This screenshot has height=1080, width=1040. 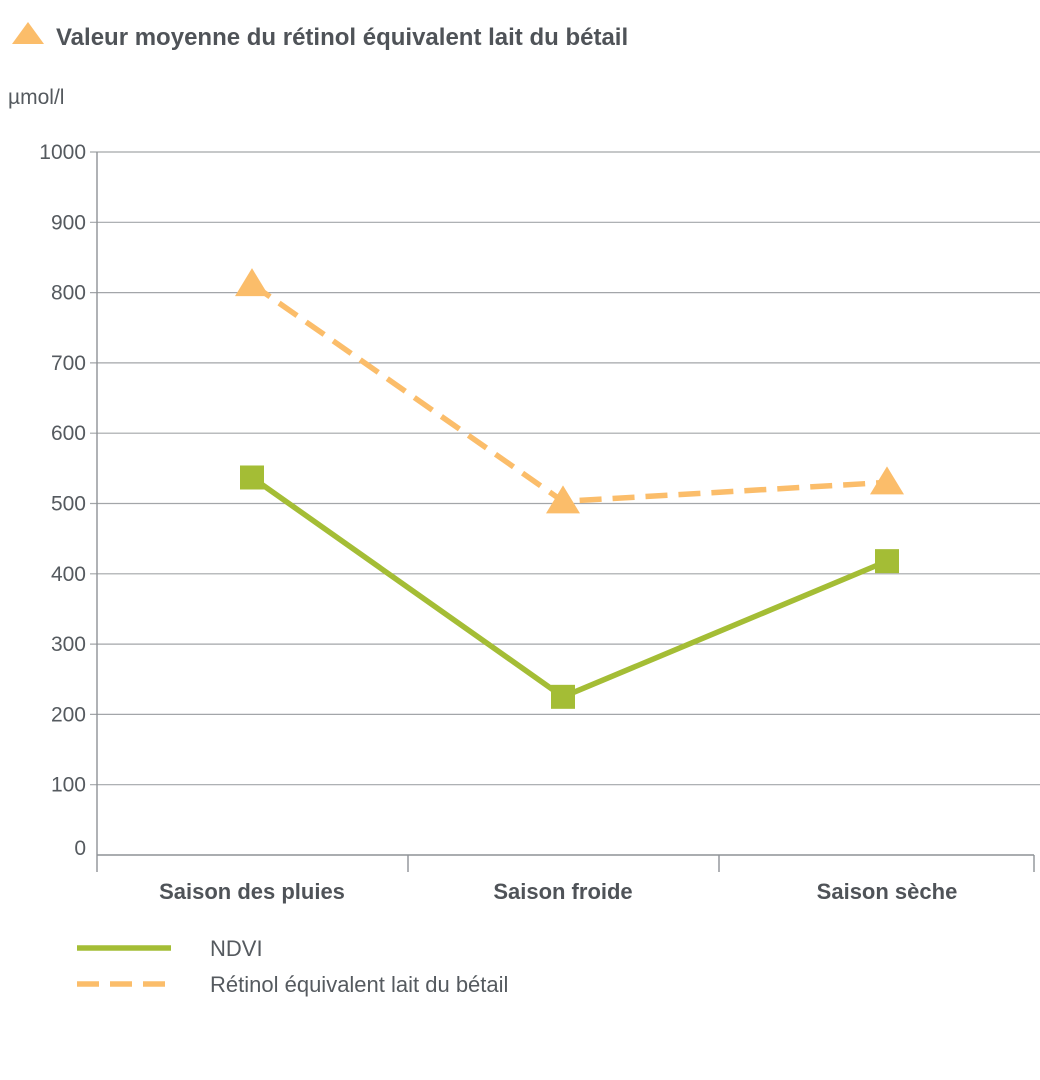 I want to click on triangle-marker-icon, so click(x=28, y=33).